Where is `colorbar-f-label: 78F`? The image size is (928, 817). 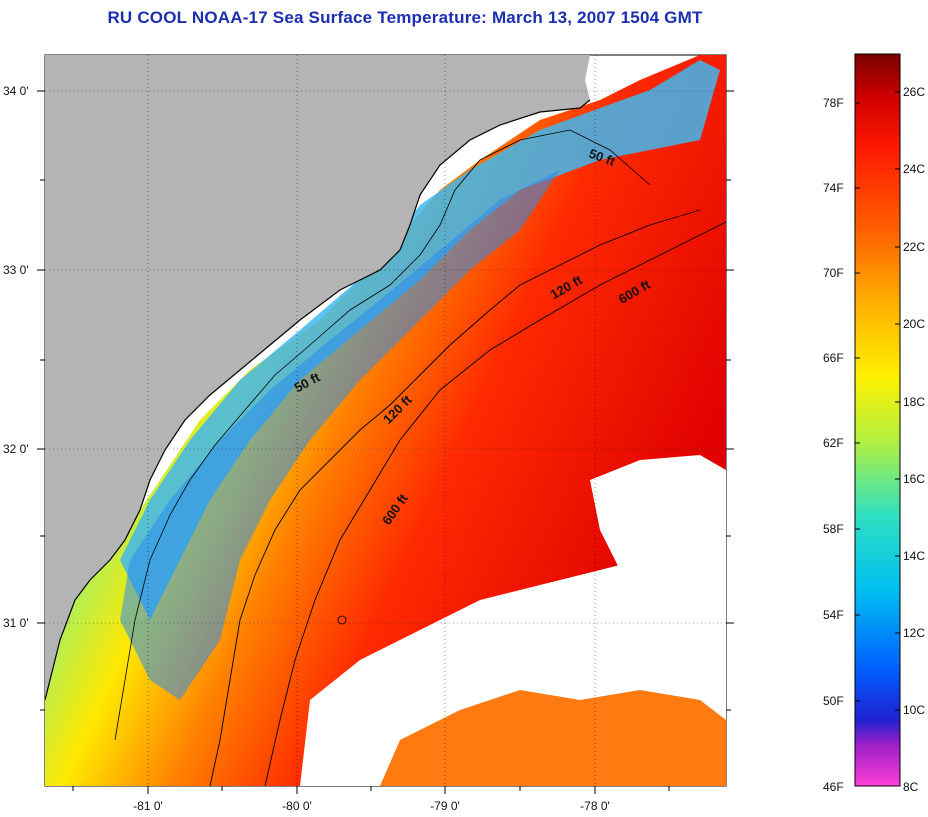
colorbar-f-label: 78F is located at coordinates (833, 103).